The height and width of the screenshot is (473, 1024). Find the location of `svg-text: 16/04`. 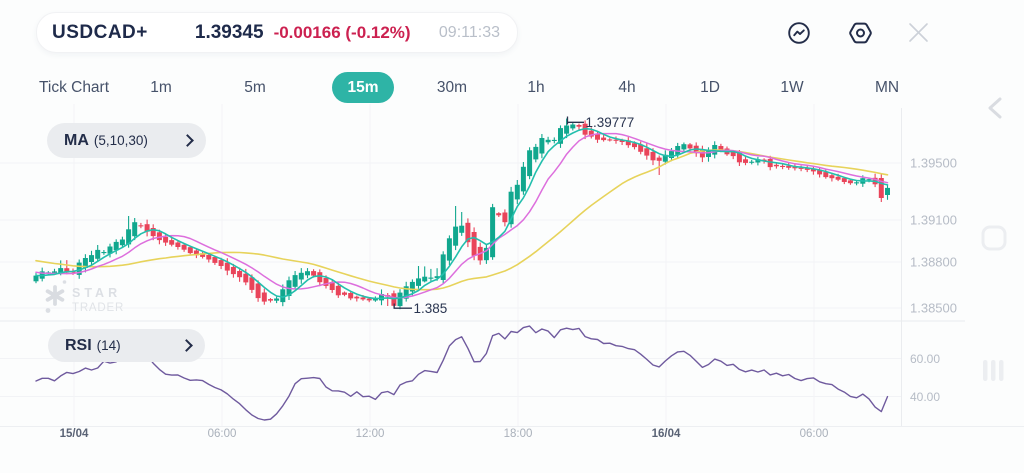

svg-text: 16/04 is located at coordinates (666, 434).